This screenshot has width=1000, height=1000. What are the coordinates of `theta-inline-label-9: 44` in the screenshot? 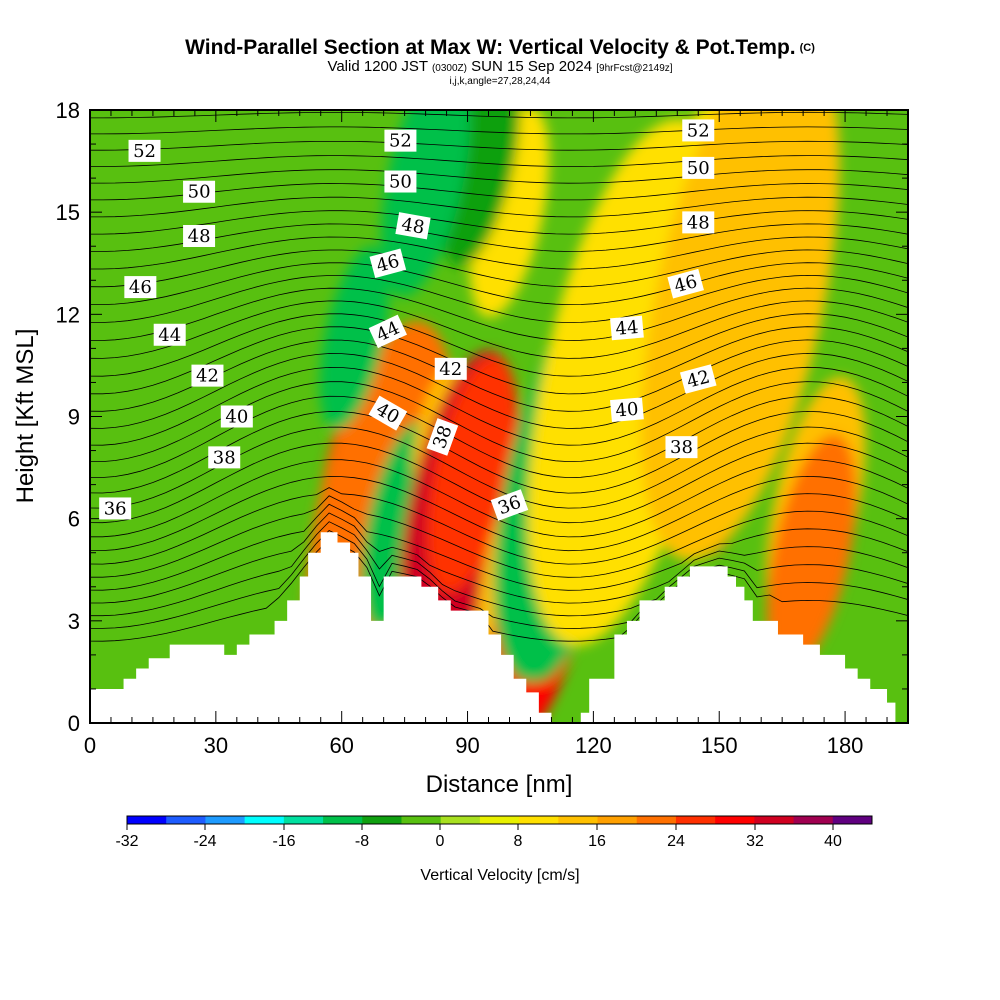 It's located at (627, 328).